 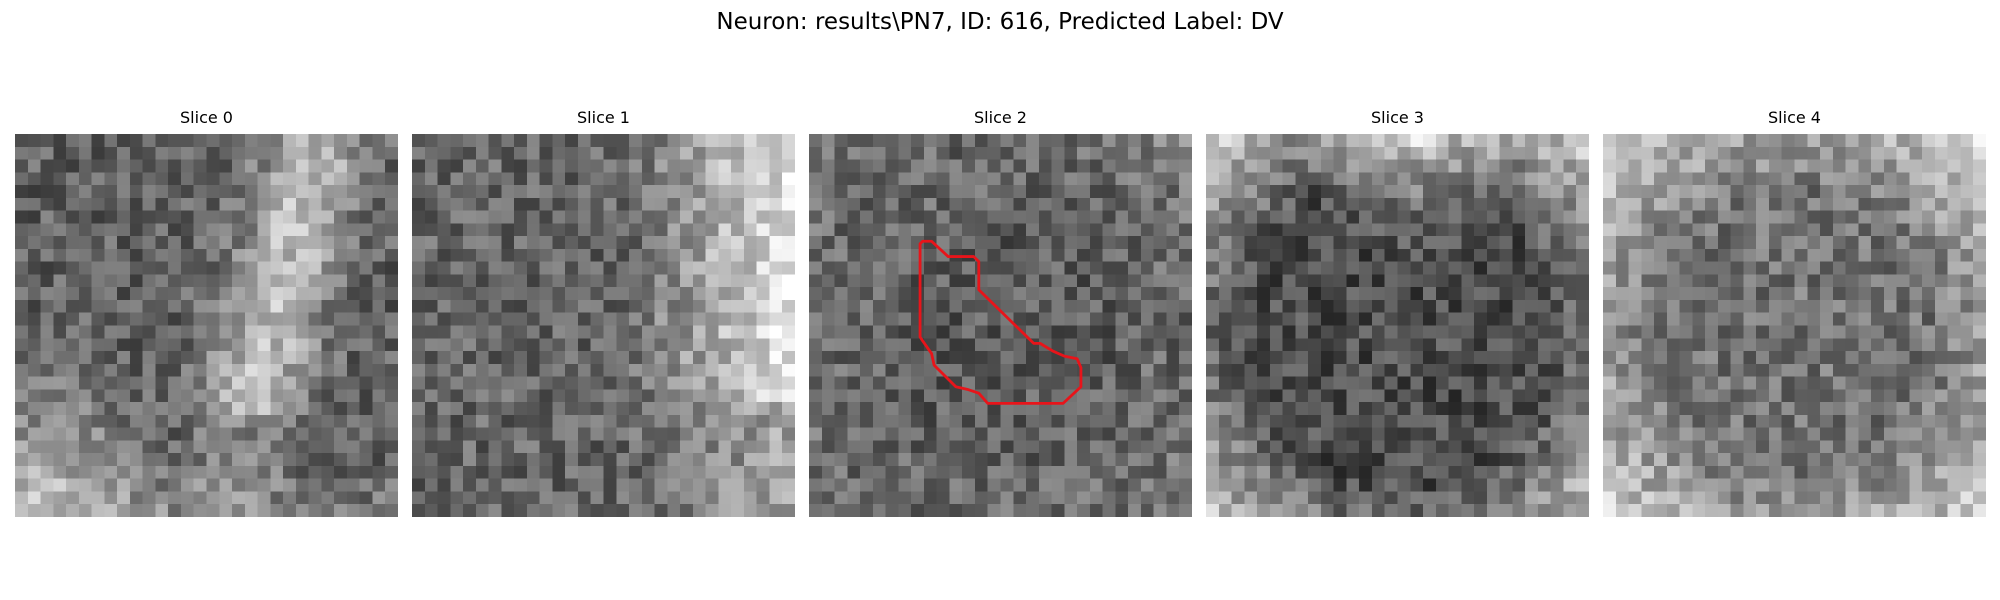 I want to click on slice-panel-2: Slice 2, so click(x=1000, y=312).